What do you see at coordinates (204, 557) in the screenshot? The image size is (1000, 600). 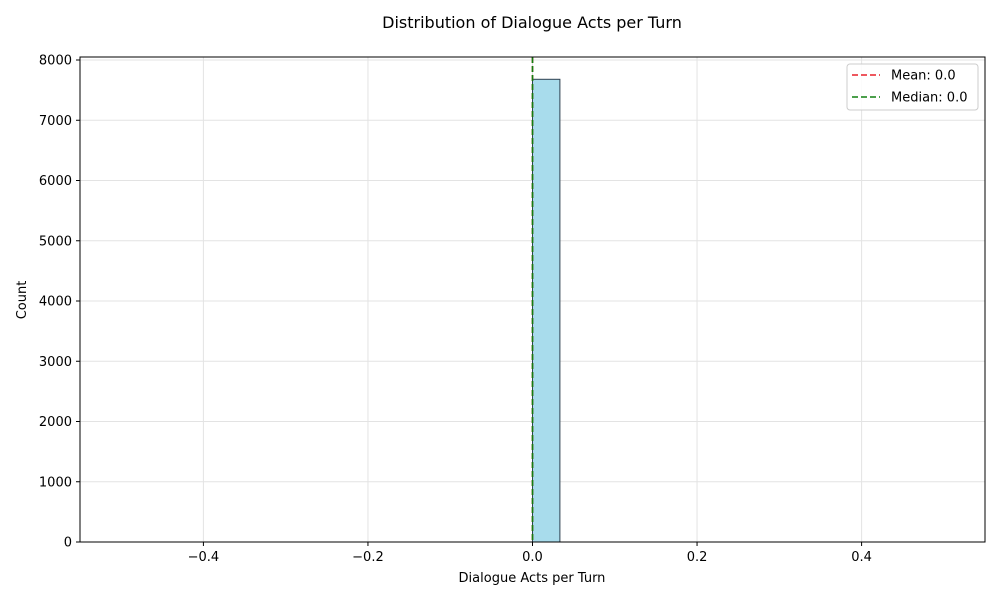 I see `x-tick-label: −0.4` at bounding box center [204, 557].